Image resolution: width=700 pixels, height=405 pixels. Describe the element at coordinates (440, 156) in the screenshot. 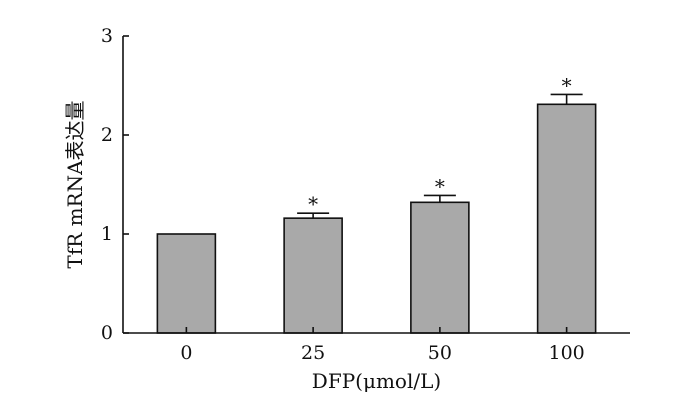

I see `error-bars-group` at that location.